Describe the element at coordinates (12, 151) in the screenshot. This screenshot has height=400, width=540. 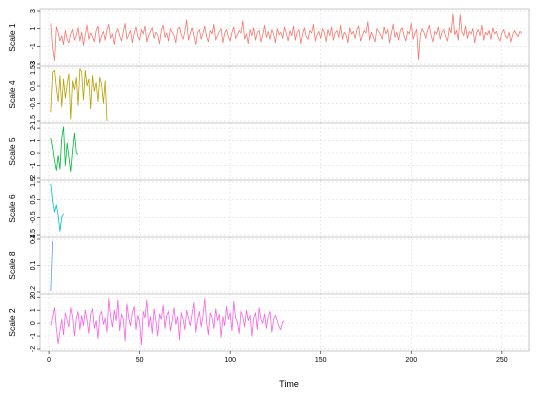
I see `panel-ylabel: Scale 5` at that location.